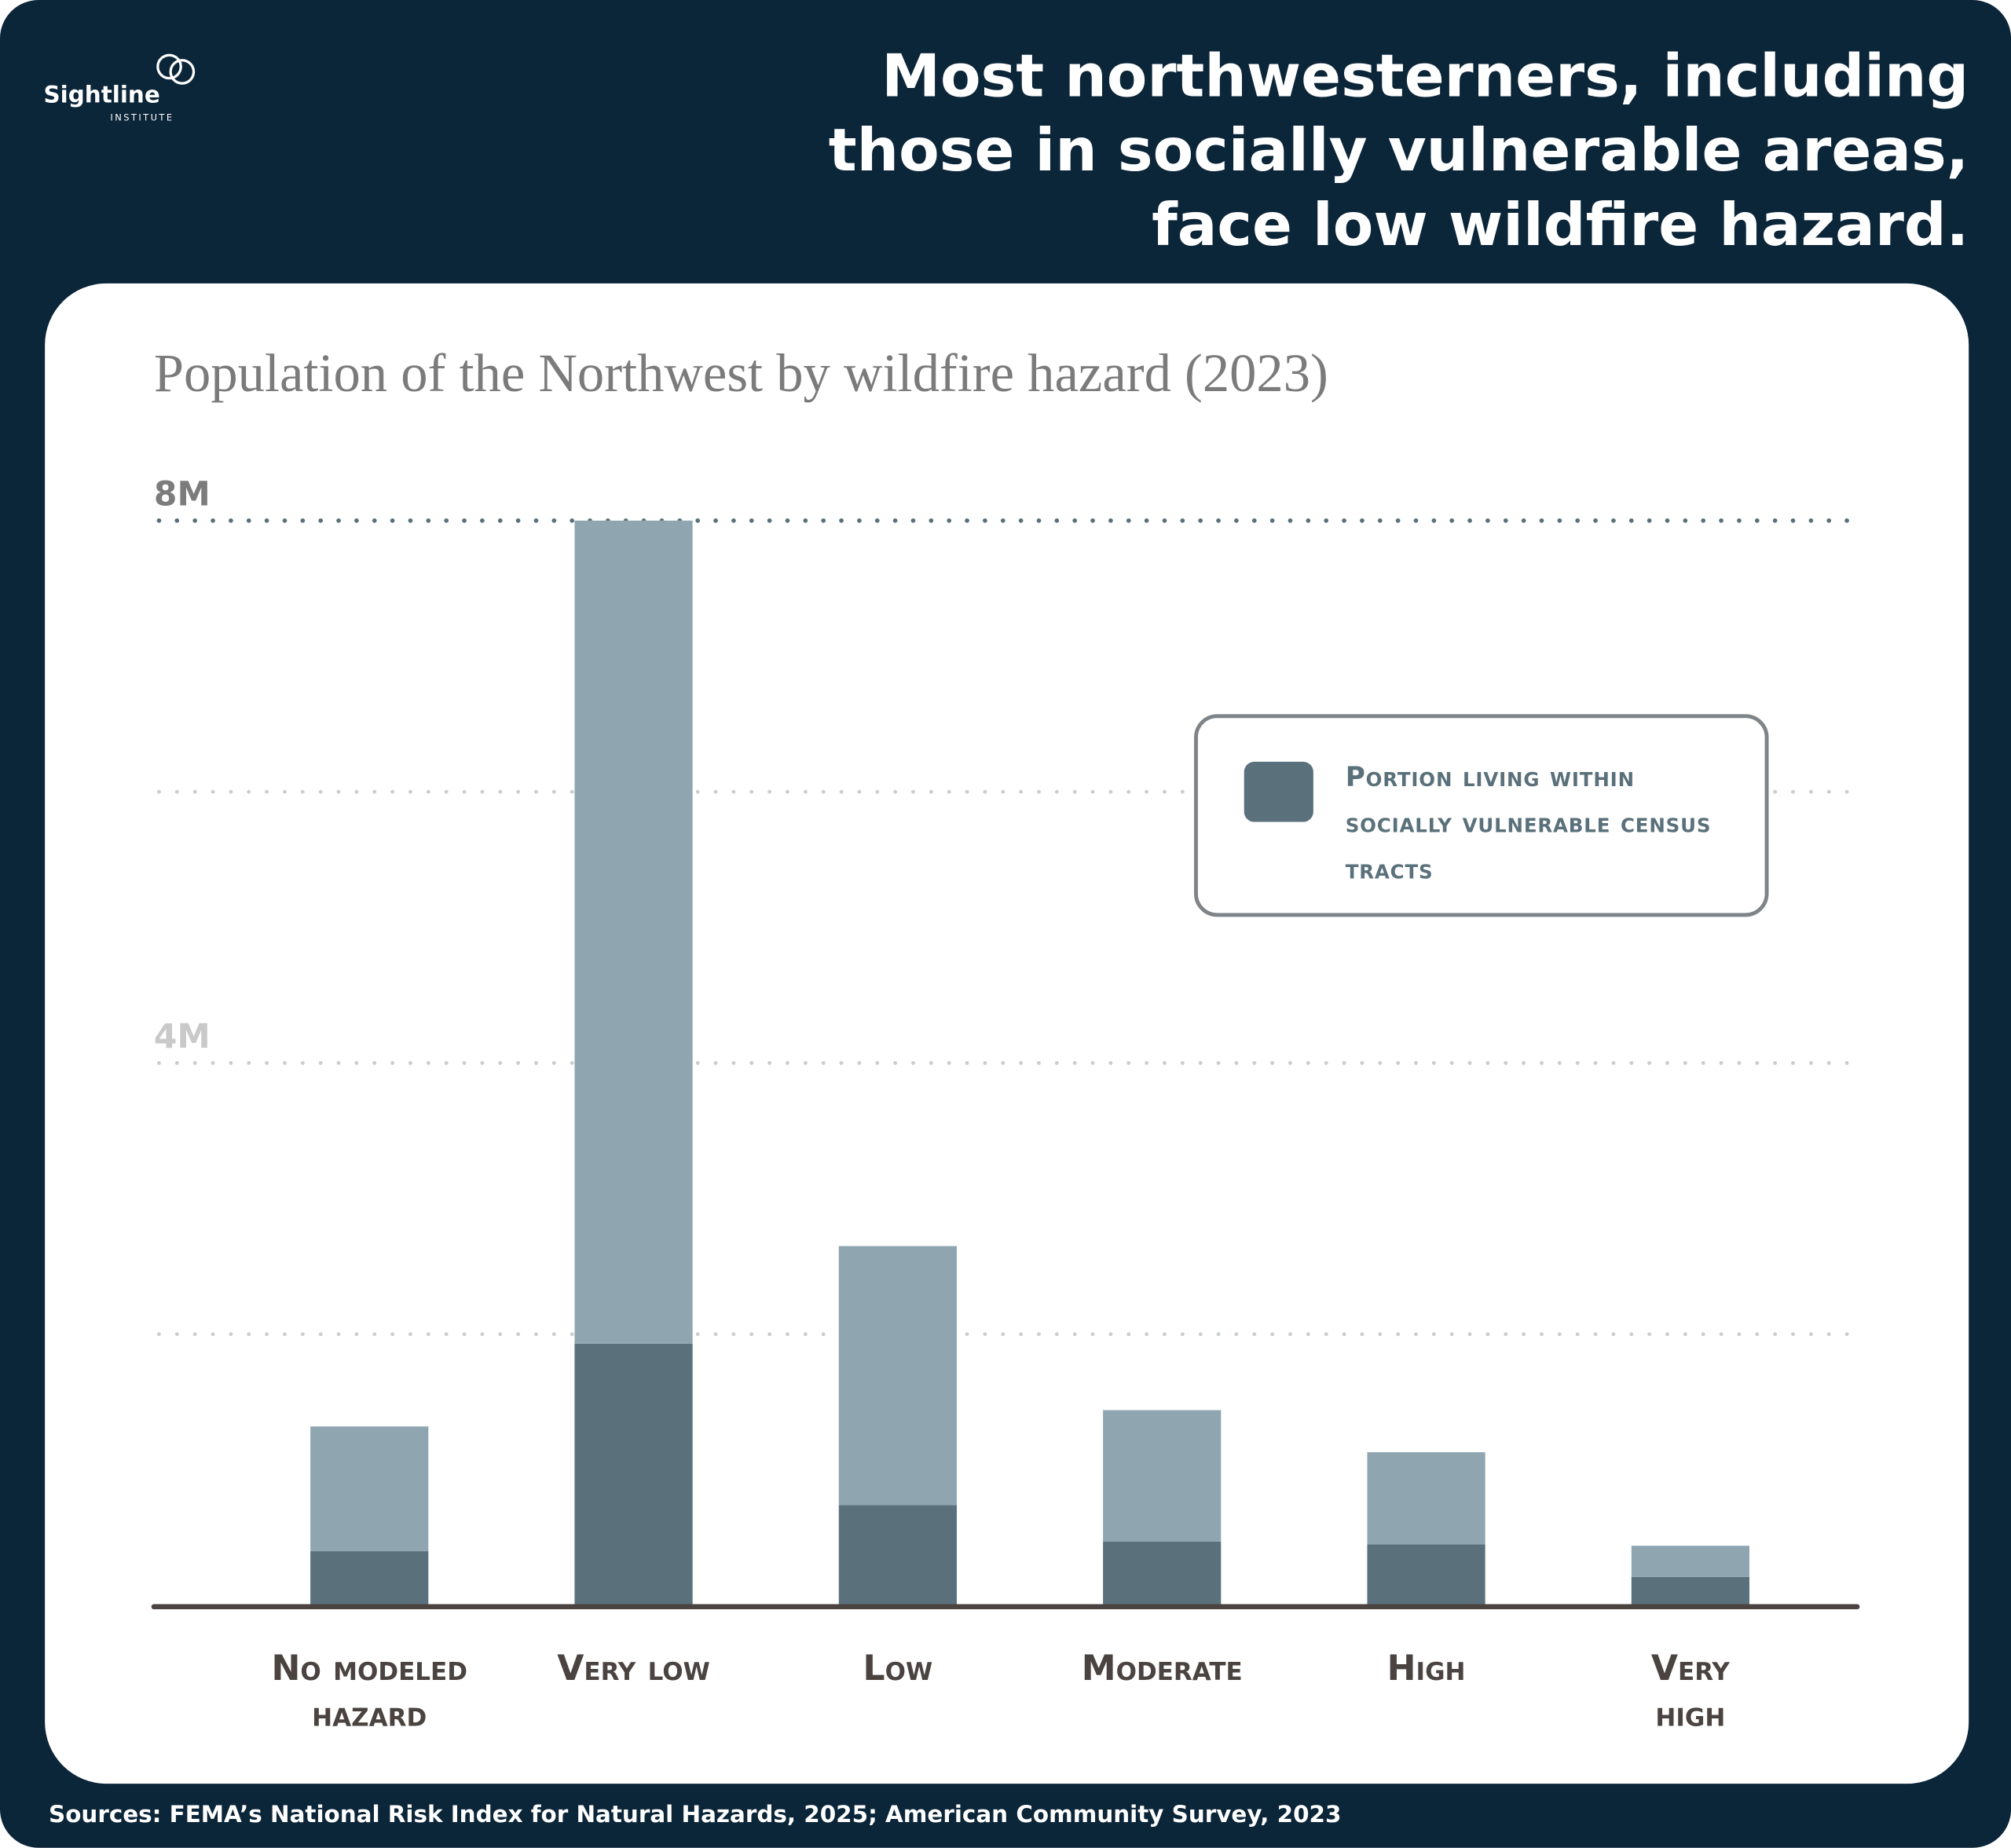  Describe the element at coordinates (1690, 1693) in the screenshot. I see `x-tick-label: Very high` at that location.